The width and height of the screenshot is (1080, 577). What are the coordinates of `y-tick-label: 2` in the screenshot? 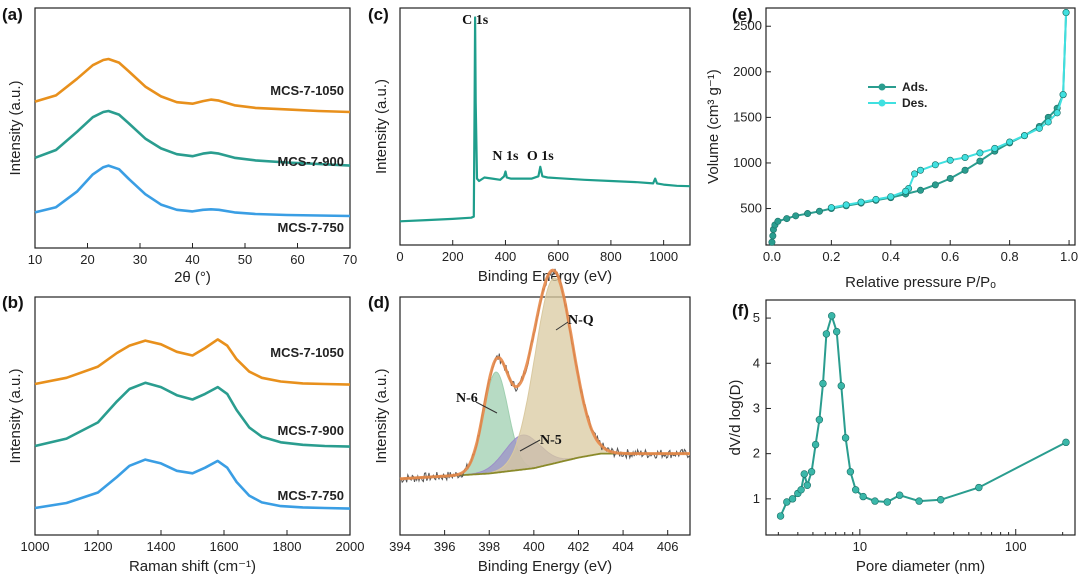 It's located at (756, 453).